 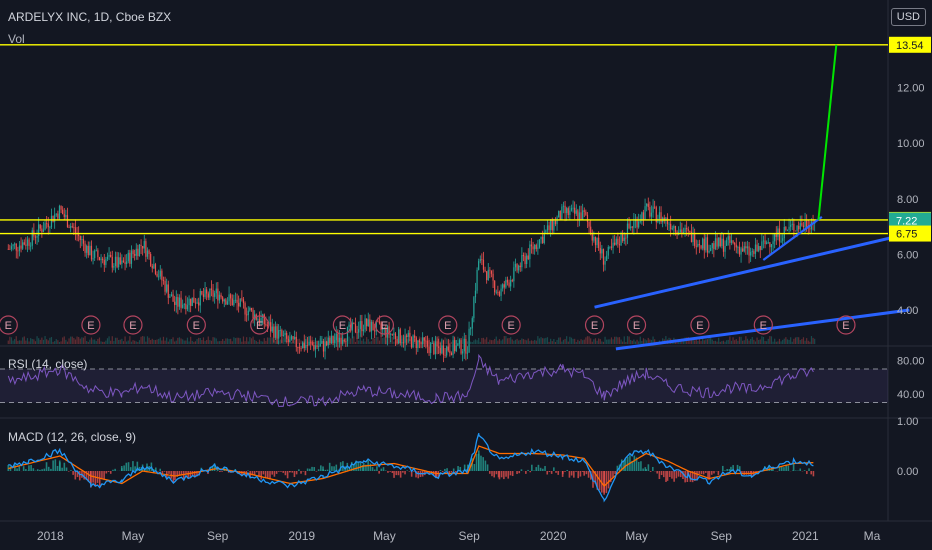 I want to click on time-axis-tick: Sep, so click(x=218, y=536).